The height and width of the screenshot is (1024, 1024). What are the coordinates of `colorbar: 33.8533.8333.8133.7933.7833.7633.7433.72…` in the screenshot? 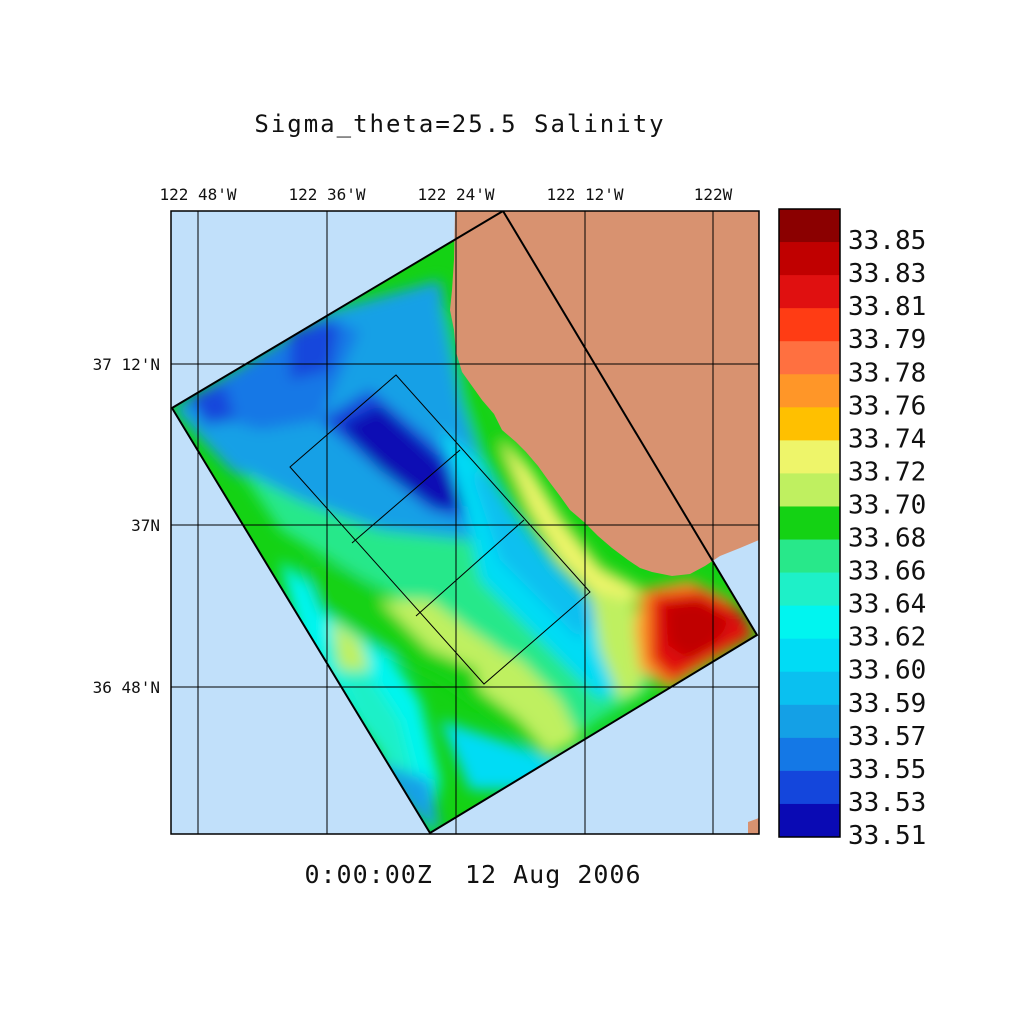 It's located at (852, 529).